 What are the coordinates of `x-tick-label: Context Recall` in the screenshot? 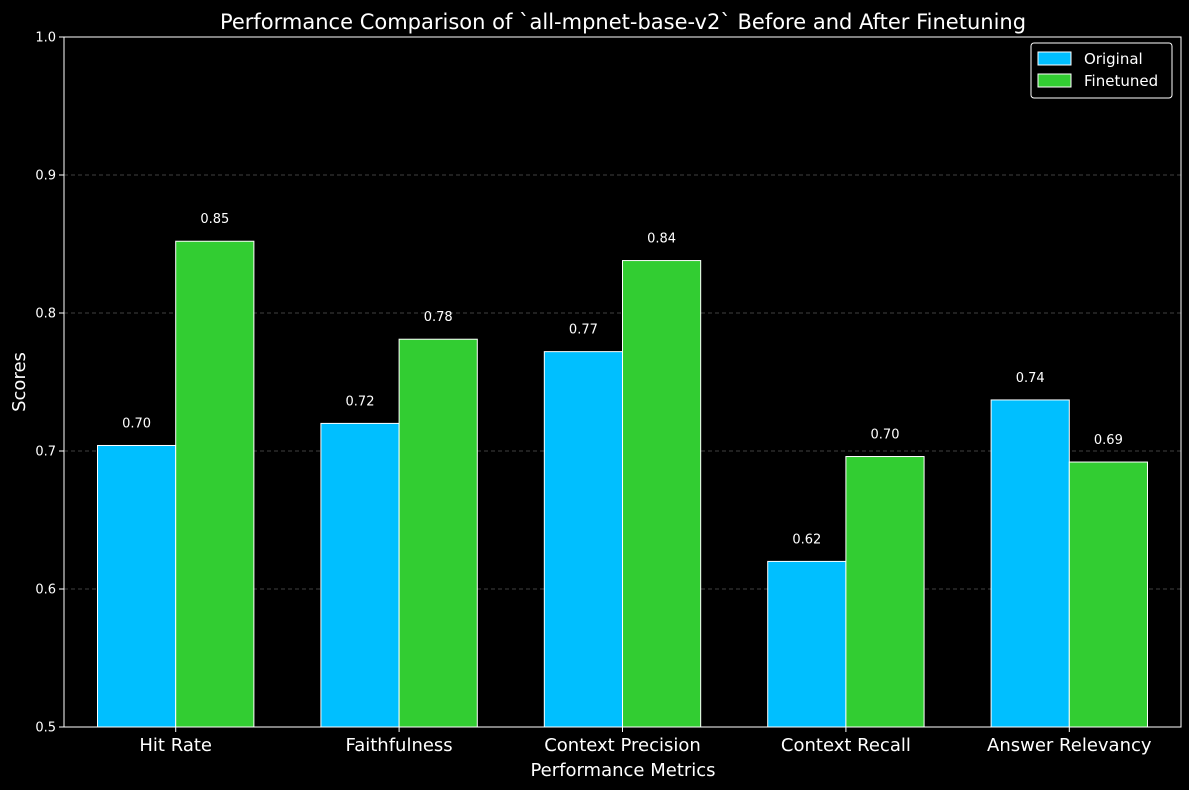 It's located at (846, 745).